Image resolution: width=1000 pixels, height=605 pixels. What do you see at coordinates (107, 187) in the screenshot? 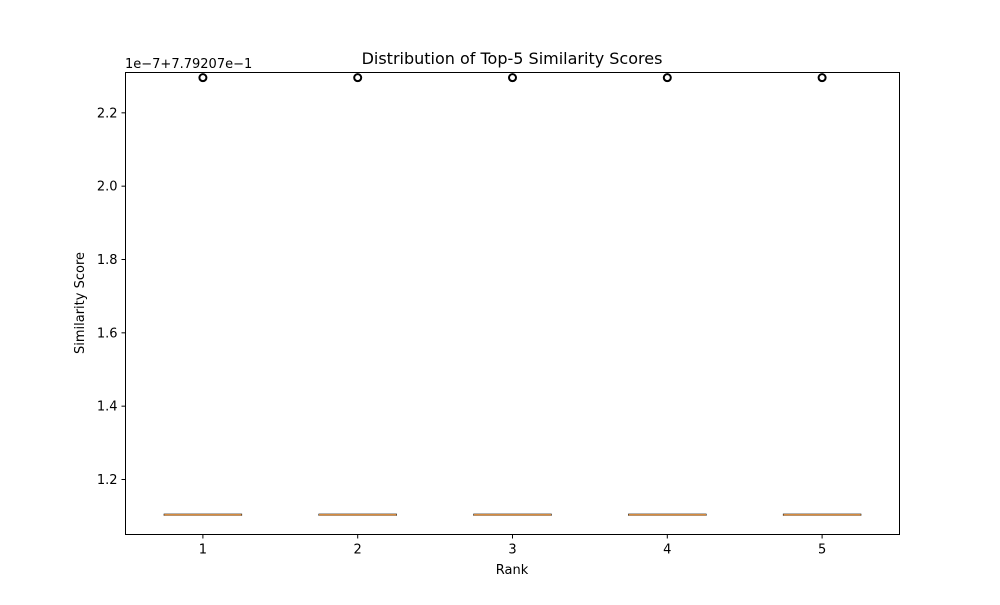
I see `y-tick-label: 2.0` at bounding box center [107, 187].